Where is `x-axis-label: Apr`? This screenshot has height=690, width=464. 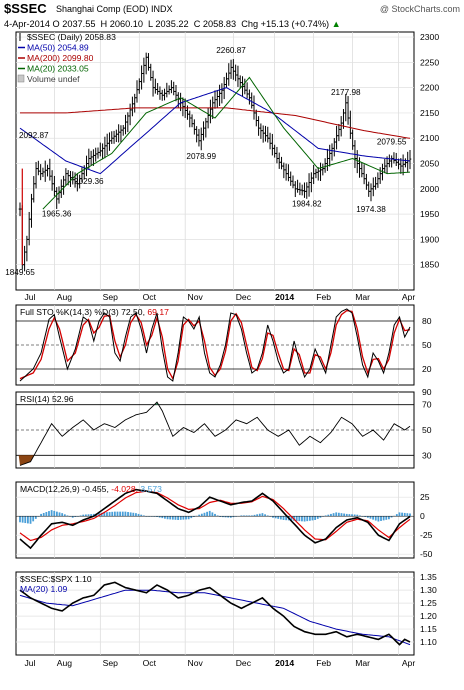
x-axis-label: Apr is located at coordinates (409, 663).